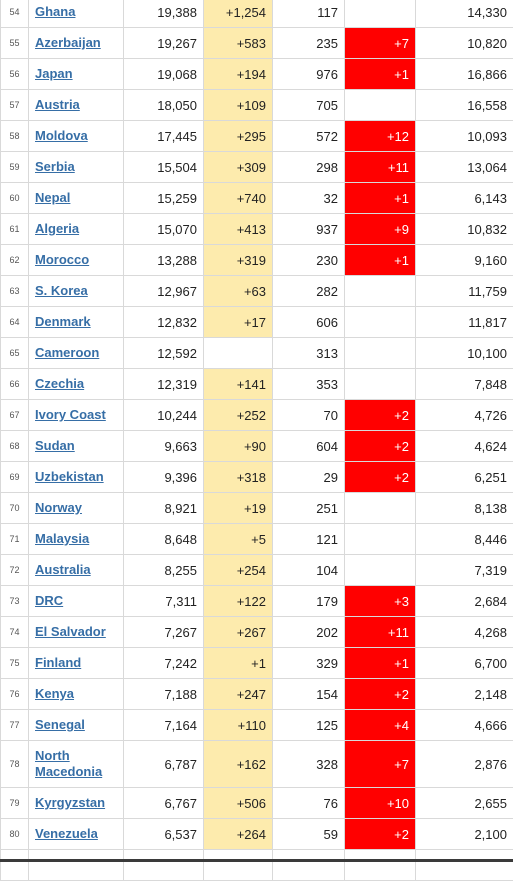 The width and height of the screenshot is (513, 881). What do you see at coordinates (55, 445) in the screenshot?
I see `country-link: Sudan` at bounding box center [55, 445].